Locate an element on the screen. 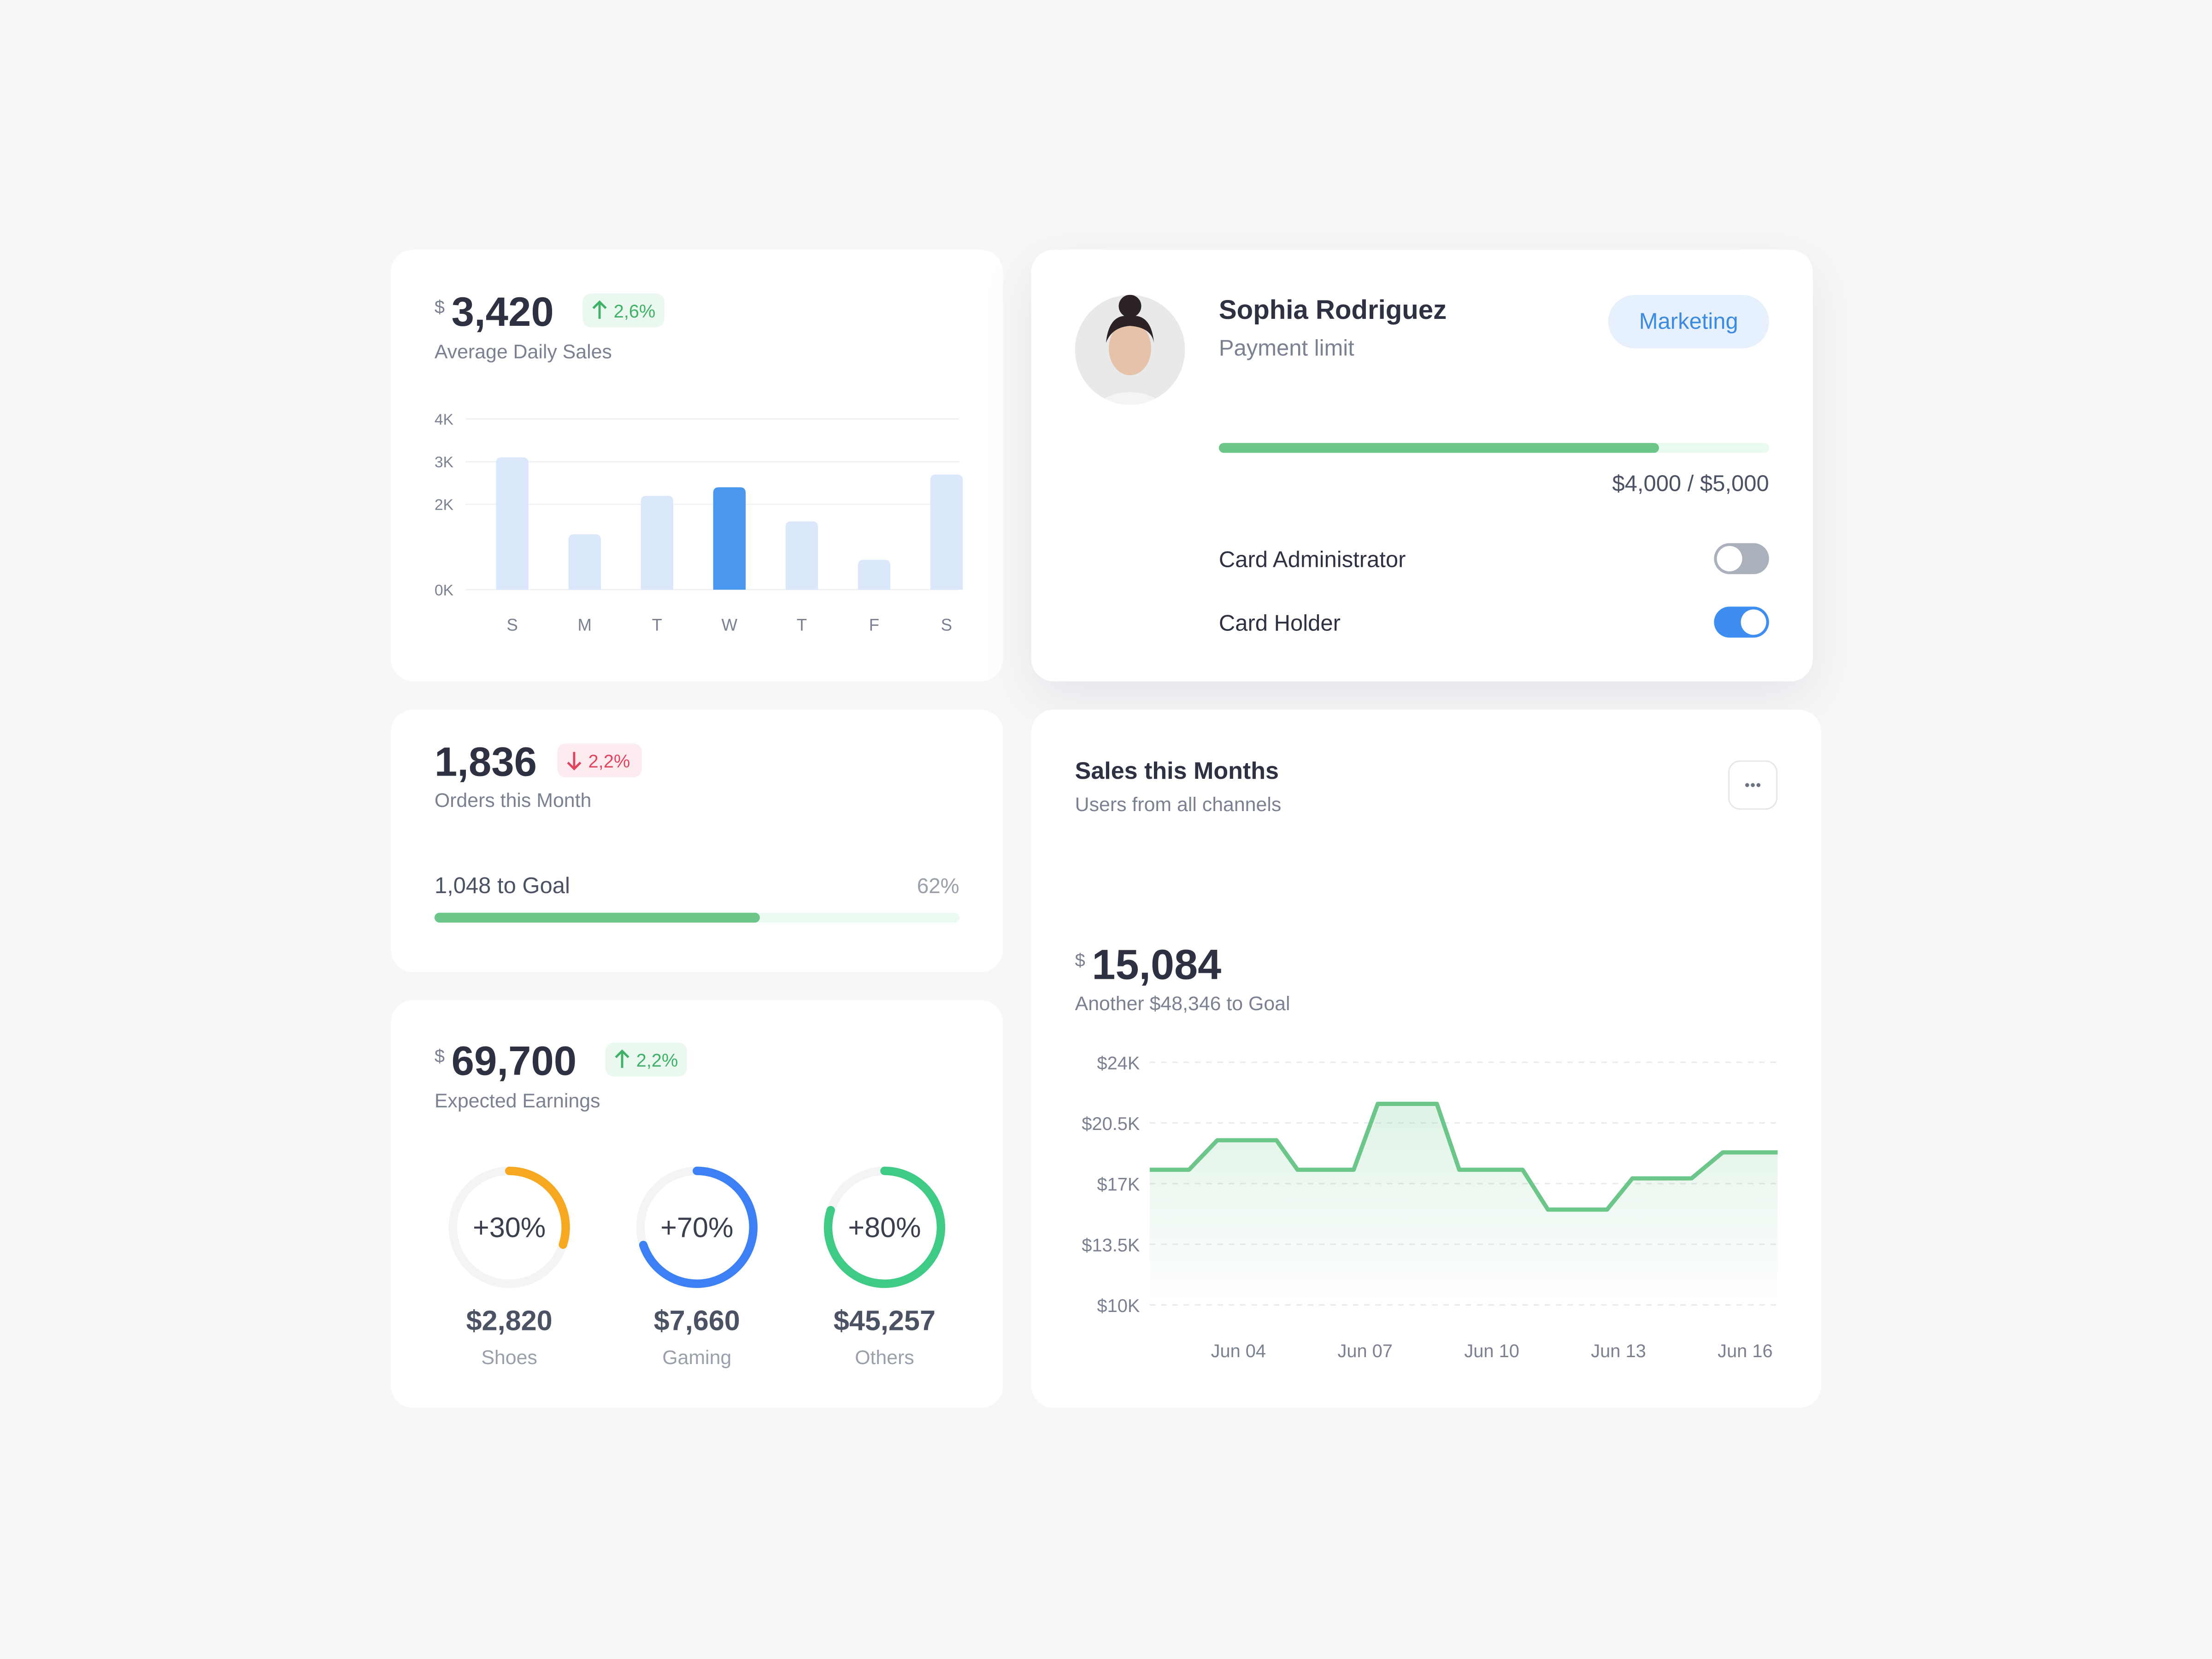 Image resolution: width=2212 pixels, height=1659 pixels. area is located at coordinates (1463, 1204).